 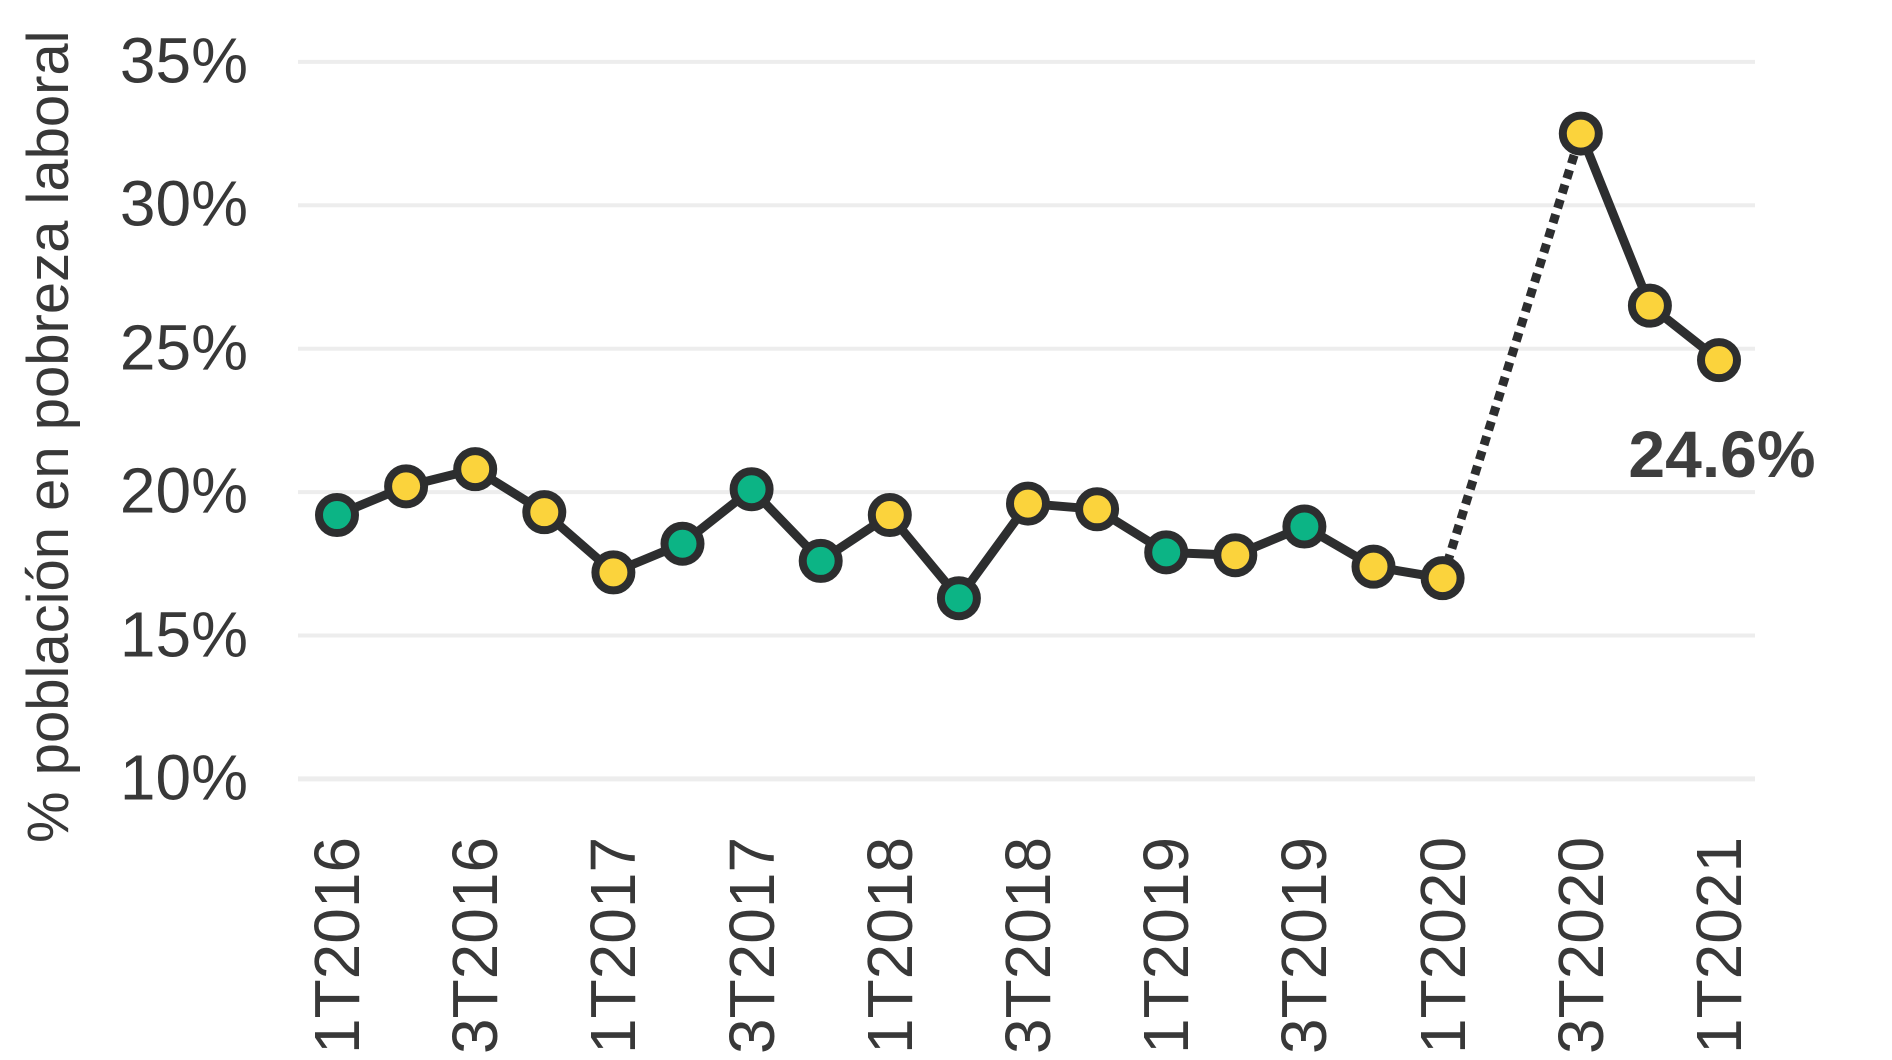 I want to click on data-point-2T2017, so click(x=682, y=543).